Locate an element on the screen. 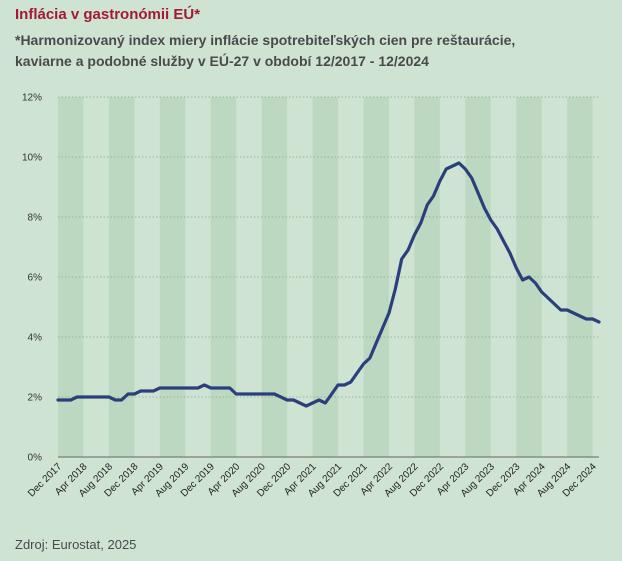  y-tick-label: 10% is located at coordinates (32, 158).